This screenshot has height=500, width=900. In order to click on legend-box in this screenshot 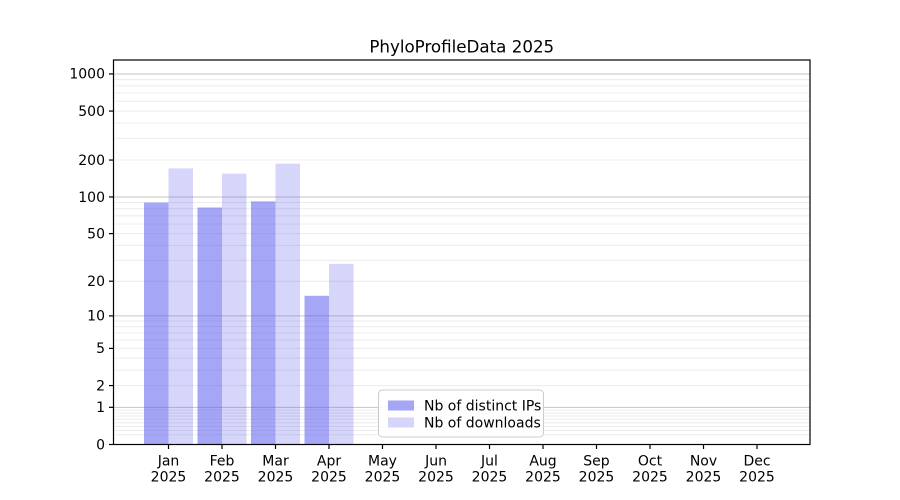, I will do `click(461, 413)`.